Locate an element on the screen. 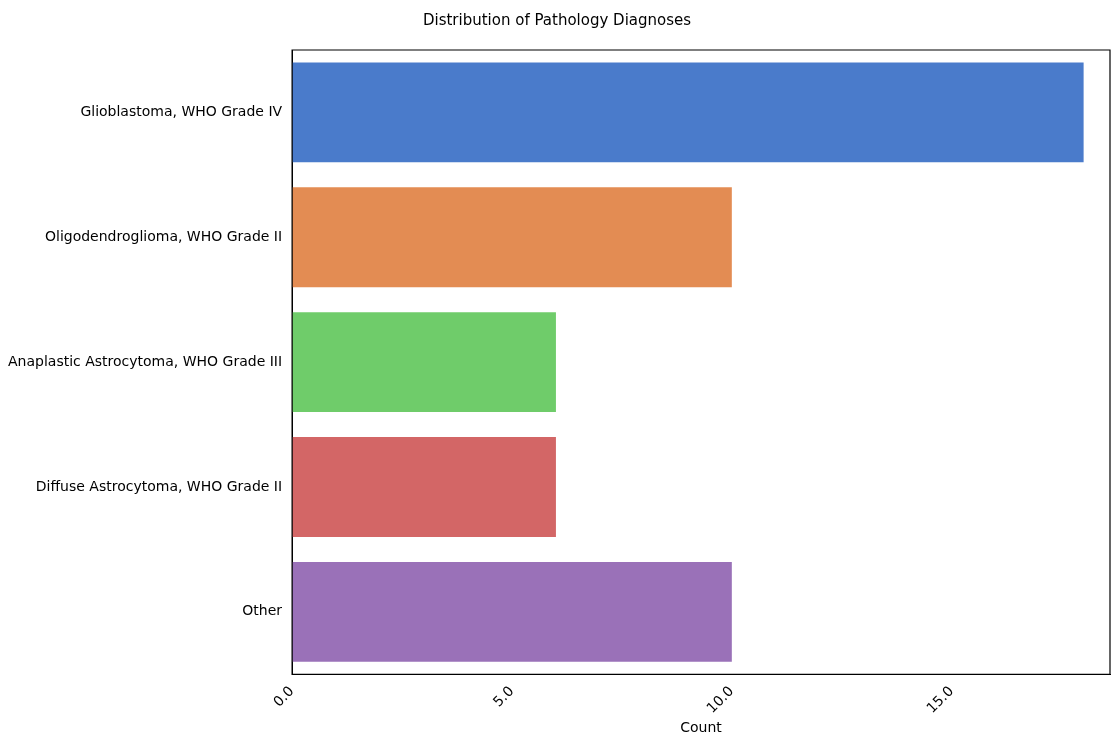 Image resolution: width=1114 pixels, height=745 pixels. x-axis-title: Count is located at coordinates (701, 727).